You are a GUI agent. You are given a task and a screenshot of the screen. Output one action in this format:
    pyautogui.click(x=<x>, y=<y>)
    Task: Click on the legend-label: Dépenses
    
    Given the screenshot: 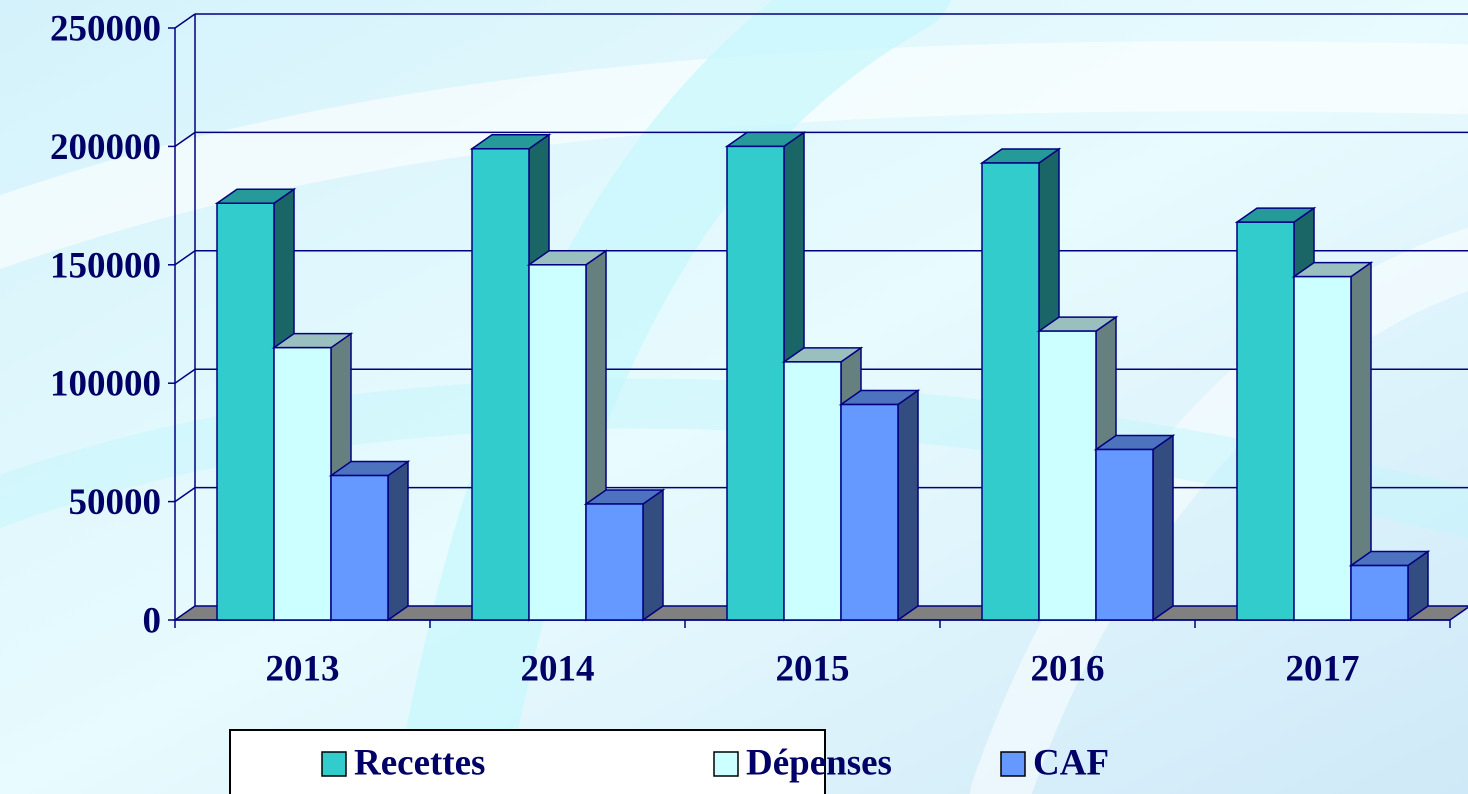 What is the action you would take?
    pyautogui.click(x=819, y=762)
    